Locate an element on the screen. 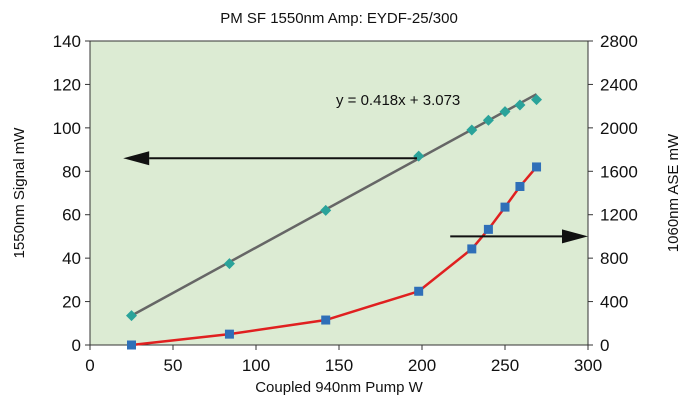 This screenshot has height=402, width=691. left-y-axis-title: 1550nm Signal mW is located at coordinates (19, 193).